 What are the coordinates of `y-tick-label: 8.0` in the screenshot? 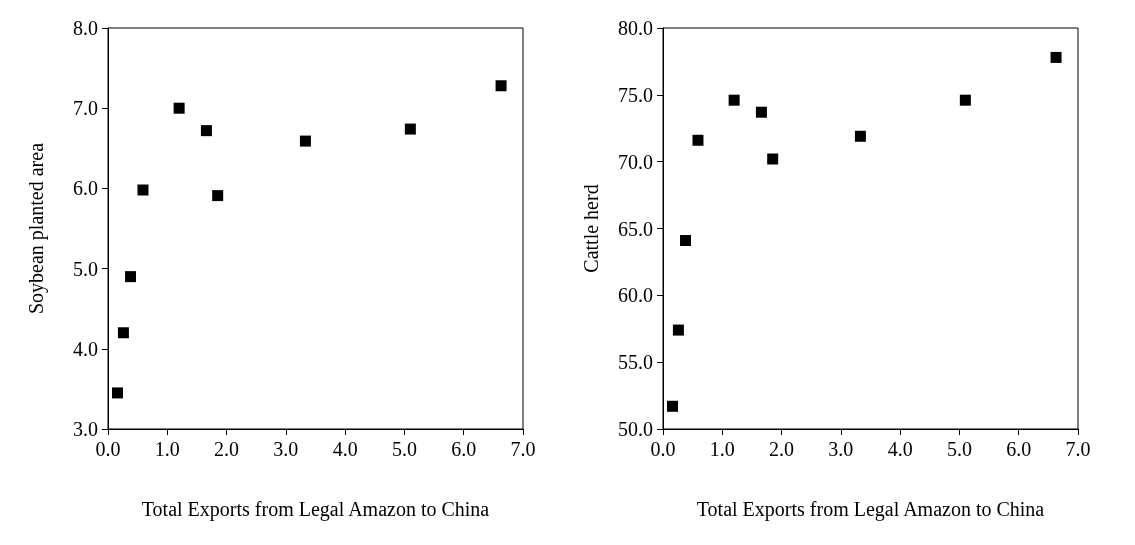 It's located at (85, 28).